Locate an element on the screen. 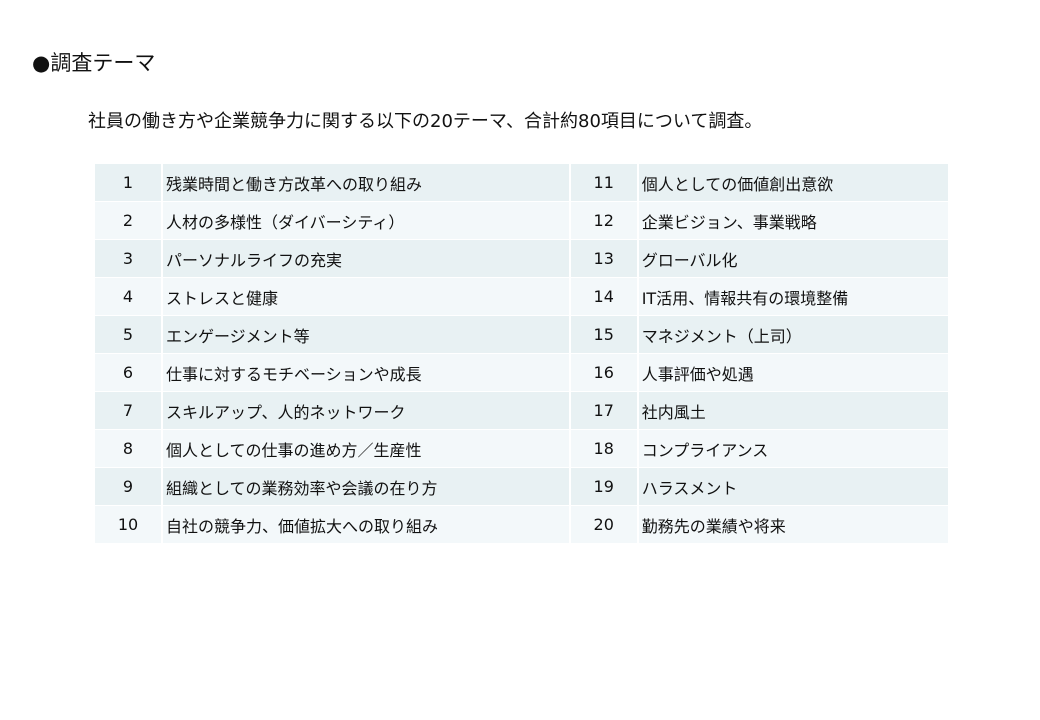 Image resolution: width=1040 pixels, height=720 pixels. theme-label: 個人としての価値創出意欲 is located at coordinates (794, 183).